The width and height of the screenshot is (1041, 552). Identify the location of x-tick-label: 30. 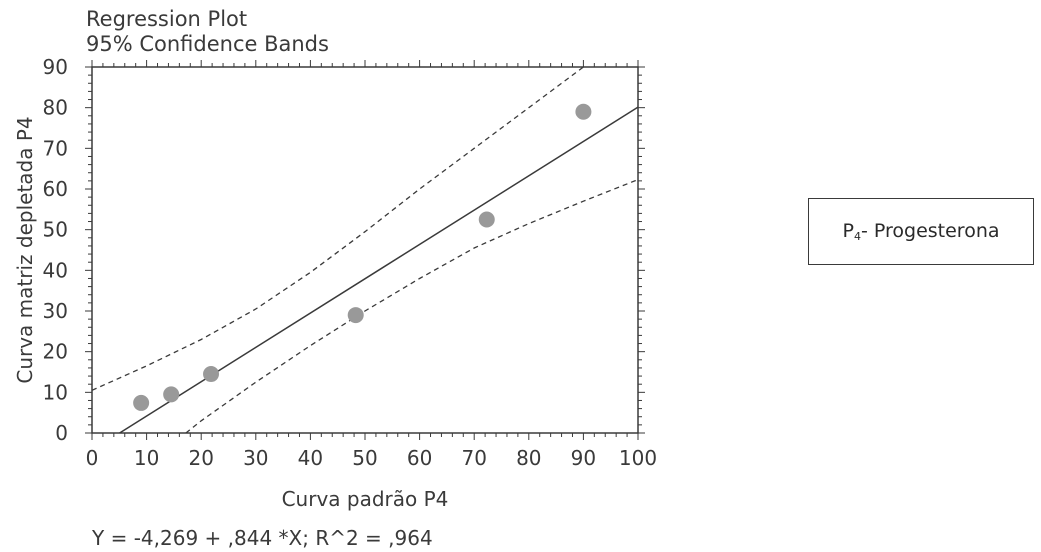
(255, 458).